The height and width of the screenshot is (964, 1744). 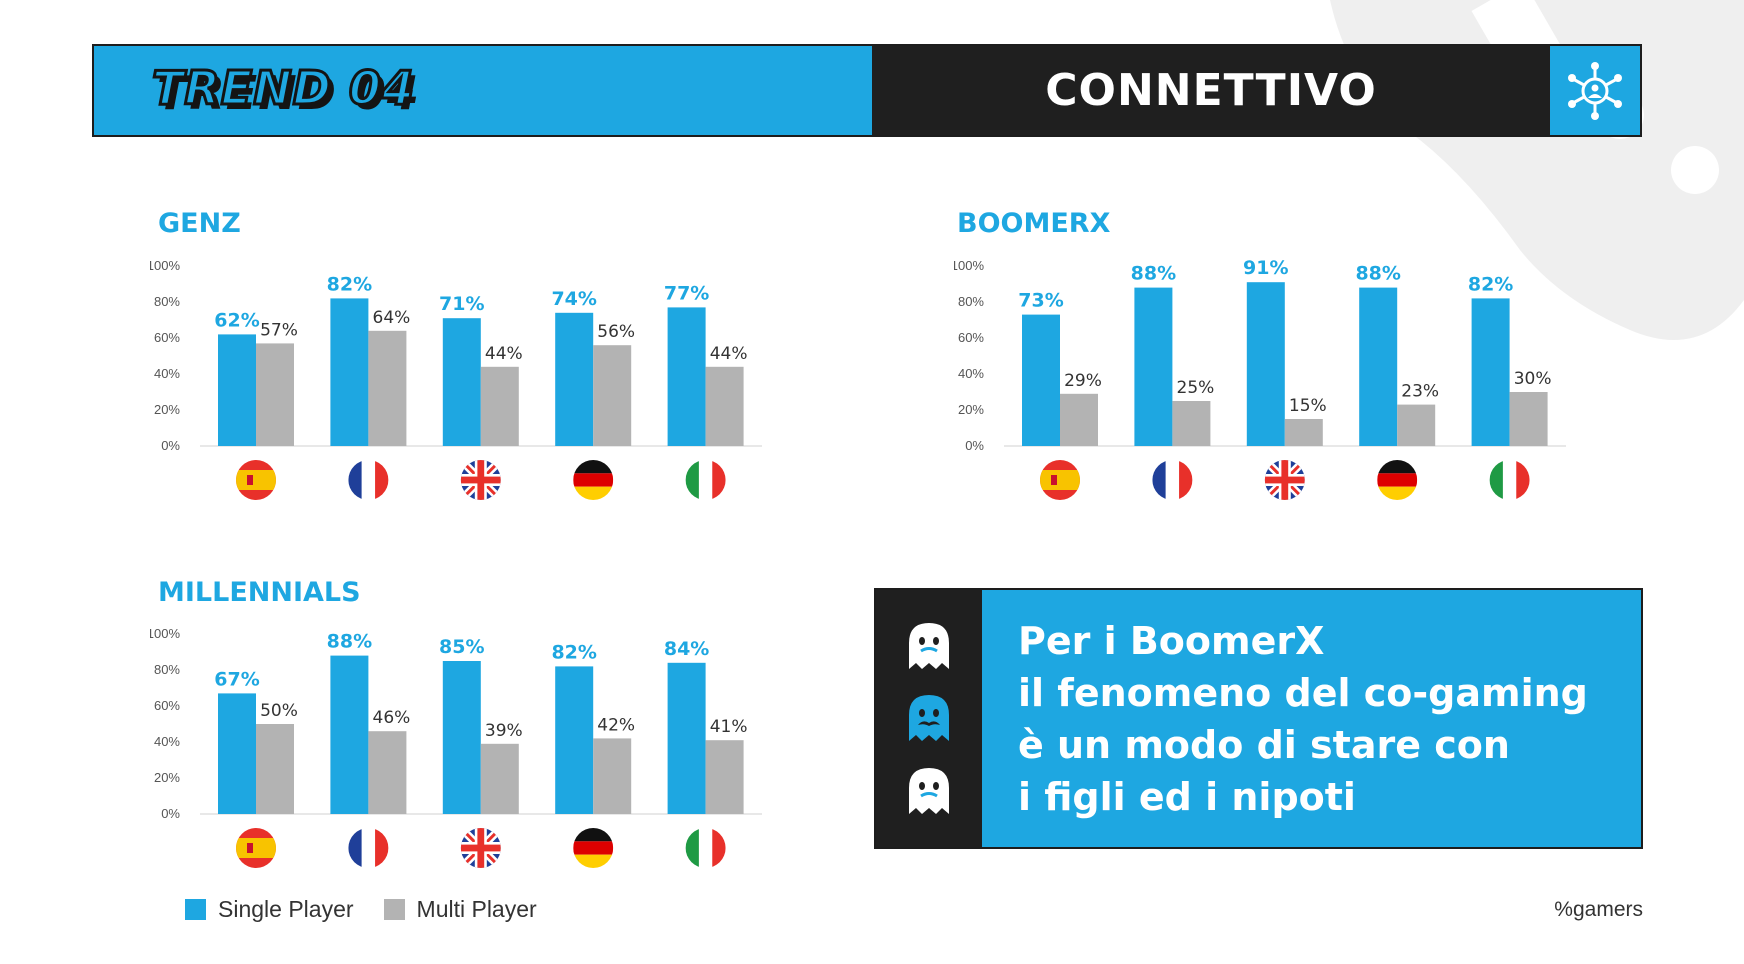 What do you see at coordinates (1265, 268) in the screenshot?
I see `single-player-label: 91%` at bounding box center [1265, 268].